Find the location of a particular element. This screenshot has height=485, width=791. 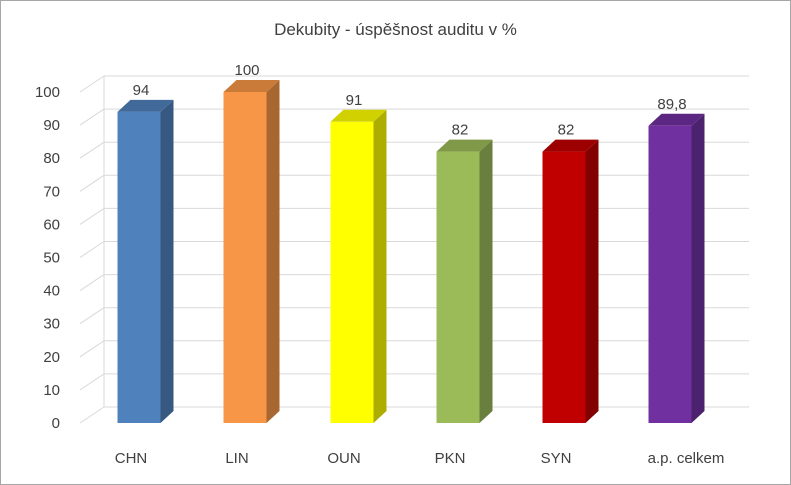

bar-syn: 82 is located at coordinates (570, 272).